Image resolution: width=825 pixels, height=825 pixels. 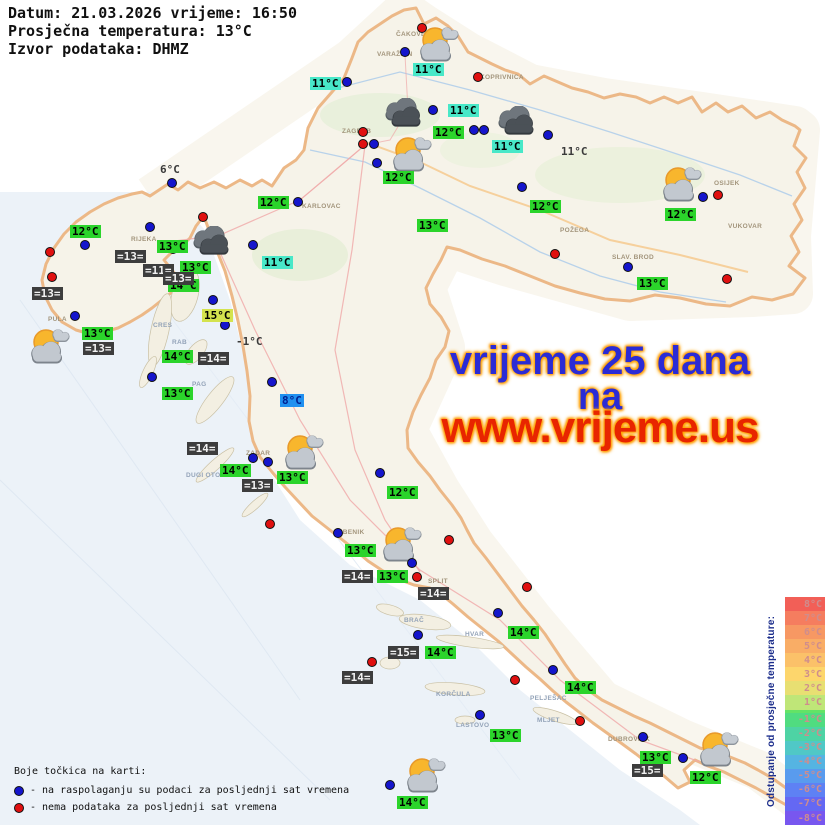 I want to click on map-place-label: KORČULA, so click(x=453, y=694).